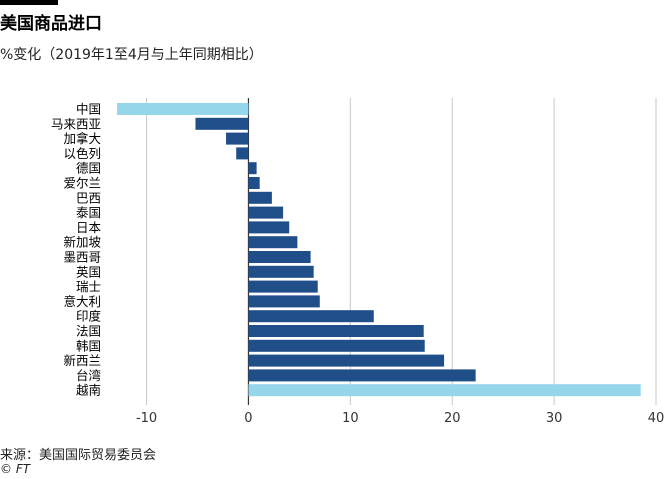 The width and height of the screenshot is (670, 479). What do you see at coordinates (51, 24) in the screenshot?
I see `chart-title: 美国商品进口` at bounding box center [51, 24].